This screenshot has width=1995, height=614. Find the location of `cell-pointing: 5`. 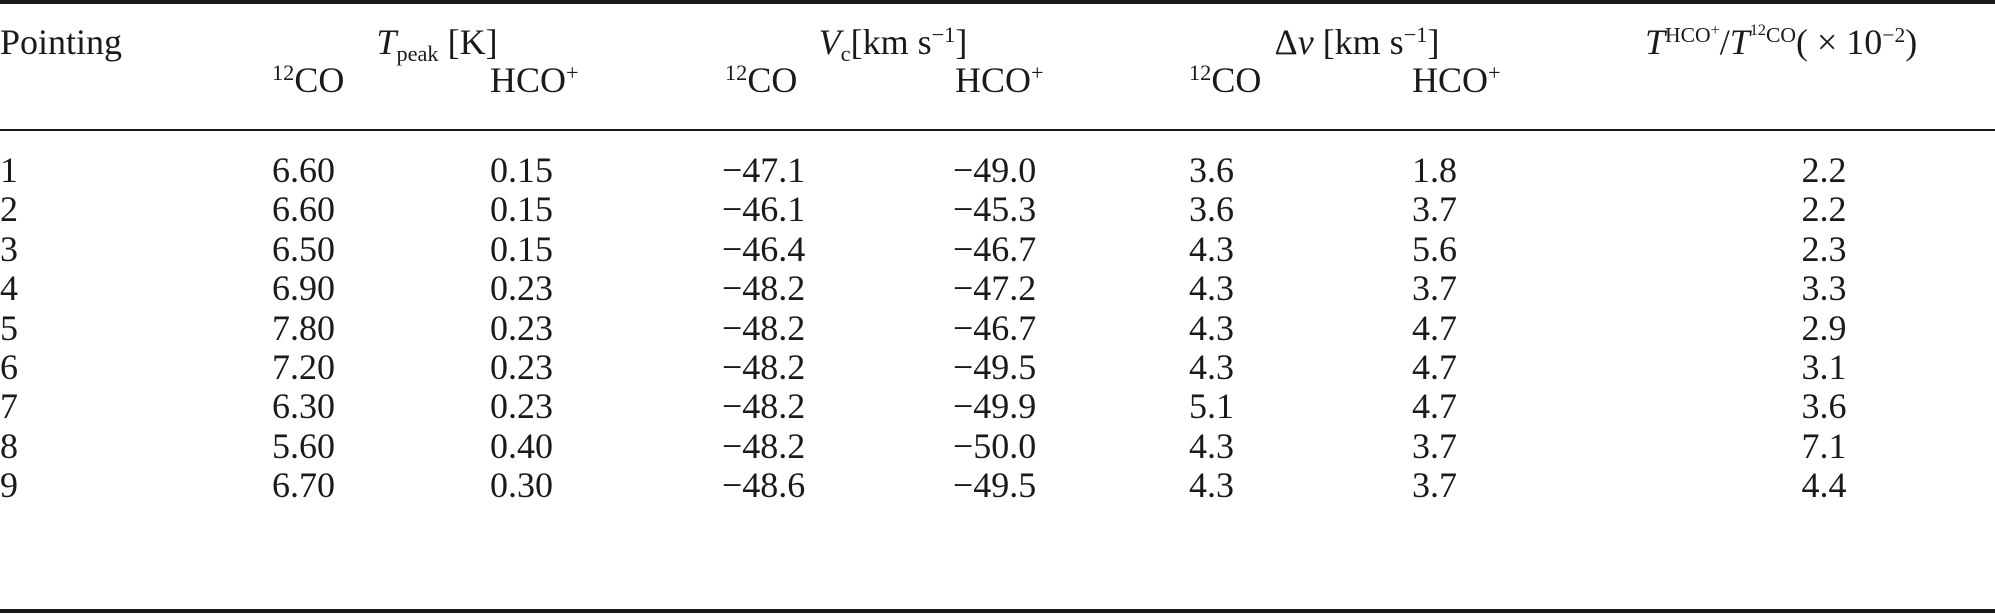

cell-pointing: 5 is located at coordinates (9, 328).